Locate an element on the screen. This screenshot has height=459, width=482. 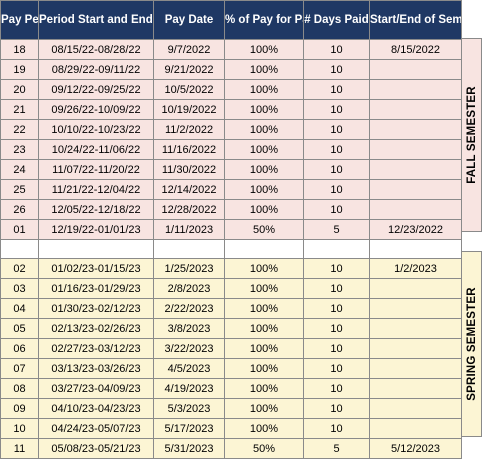
table-row: 10 04/24/23-05/07/23 5/17/2023 100% 10 is located at coordinates (231, 428).